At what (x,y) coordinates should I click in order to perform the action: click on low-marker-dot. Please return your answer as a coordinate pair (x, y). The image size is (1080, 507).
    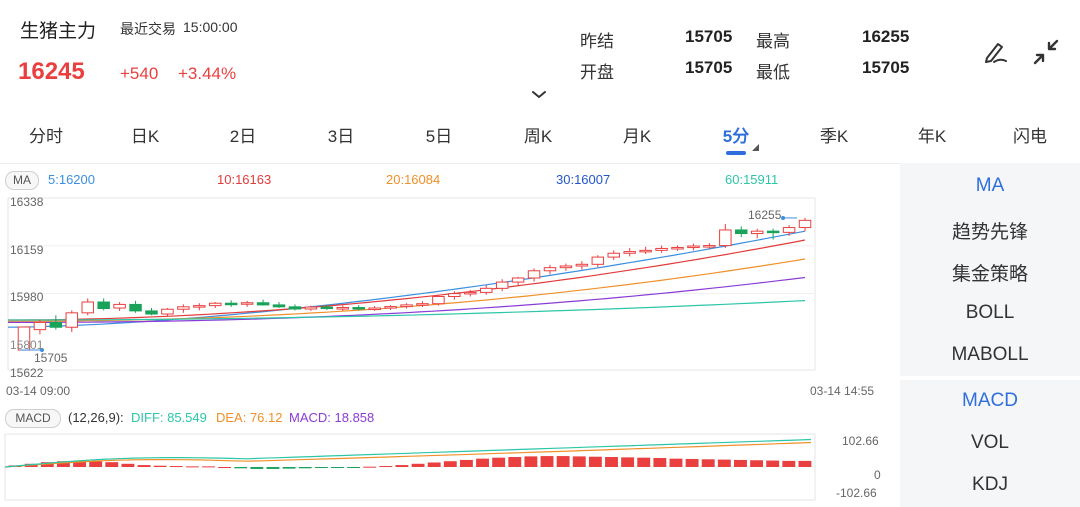
    Looking at the image, I should click on (41, 350).